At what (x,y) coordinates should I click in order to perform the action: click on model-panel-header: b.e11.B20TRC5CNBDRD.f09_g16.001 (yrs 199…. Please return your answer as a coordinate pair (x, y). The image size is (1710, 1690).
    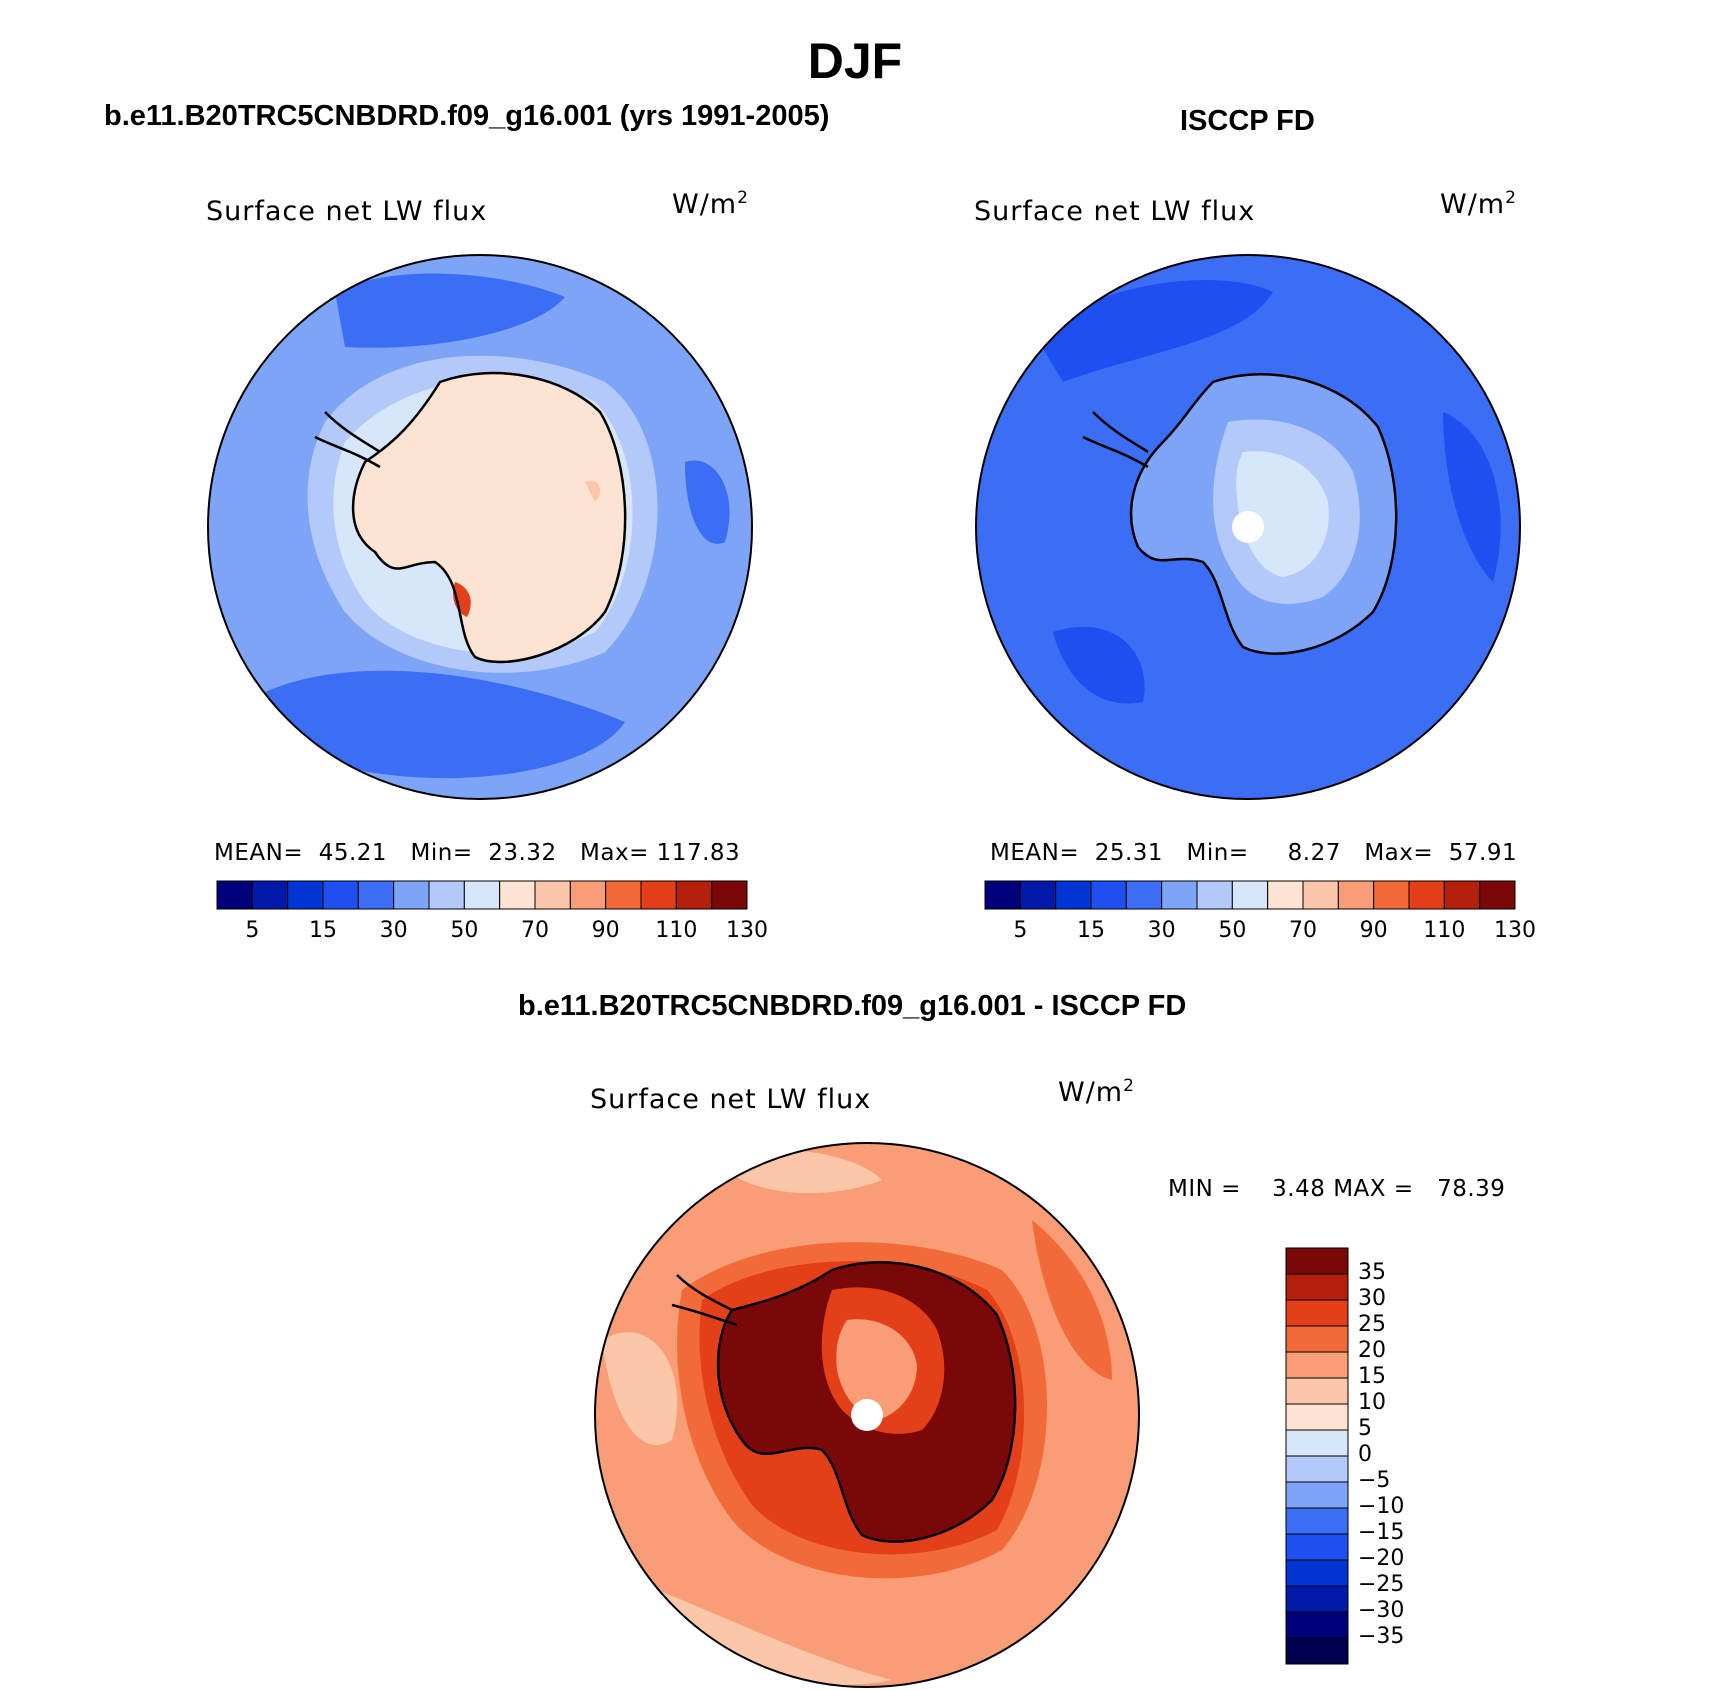
    Looking at the image, I should click on (467, 116).